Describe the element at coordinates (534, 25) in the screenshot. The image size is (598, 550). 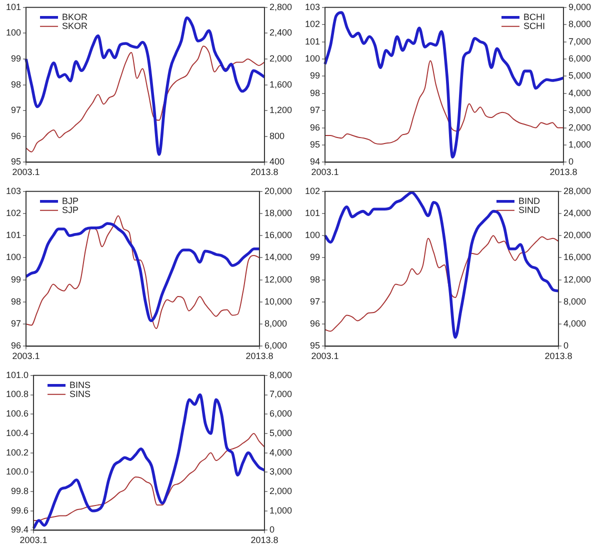
I see `legend-label: SCHI` at that location.